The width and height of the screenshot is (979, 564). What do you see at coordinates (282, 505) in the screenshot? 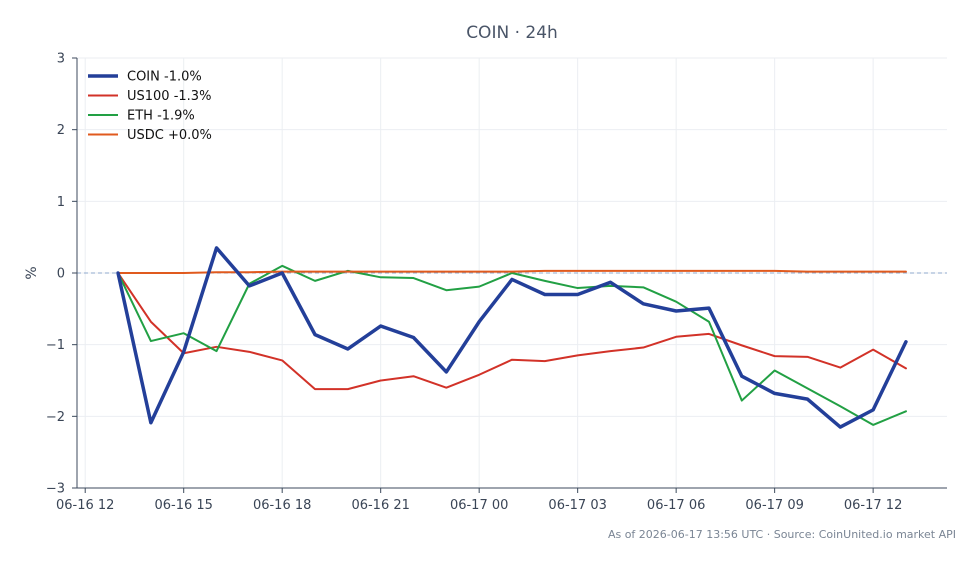
I see `x-tick-label-2: 06-16 18` at bounding box center [282, 505].